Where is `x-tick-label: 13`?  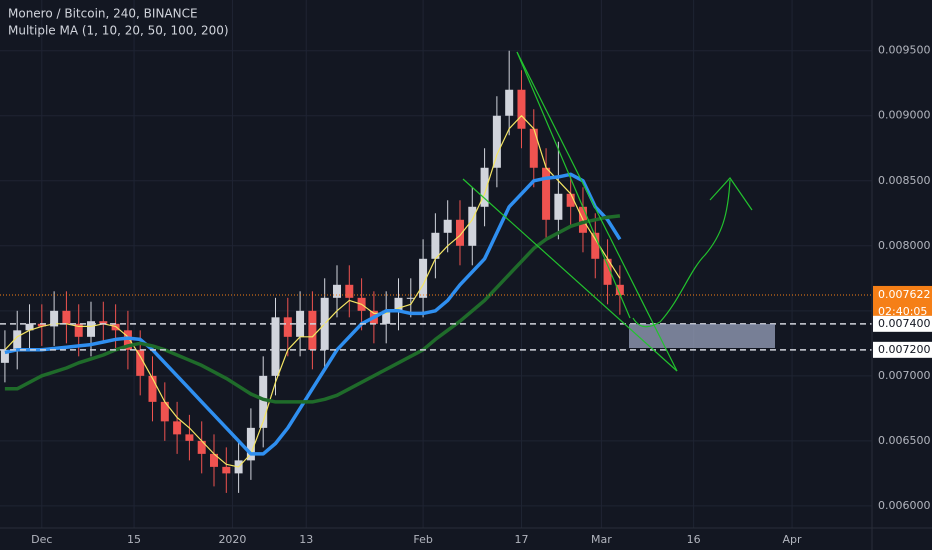
x-tick-label: 13 is located at coordinates (306, 539).